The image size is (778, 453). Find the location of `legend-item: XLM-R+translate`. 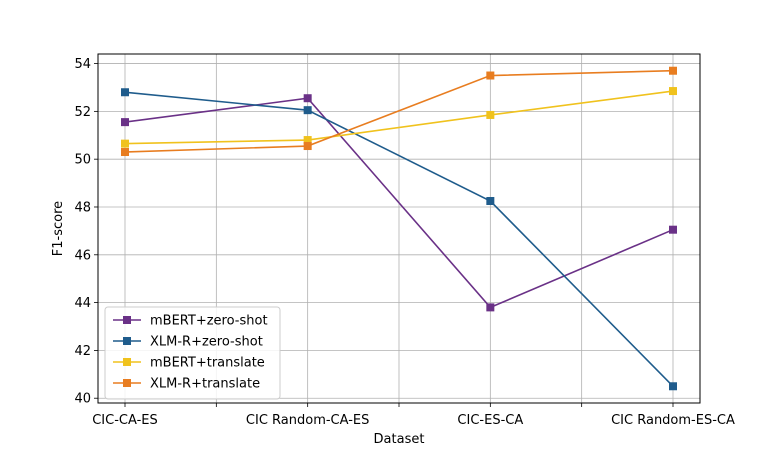

legend-item: XLM-R+translate is located at coordinates (186, 384).